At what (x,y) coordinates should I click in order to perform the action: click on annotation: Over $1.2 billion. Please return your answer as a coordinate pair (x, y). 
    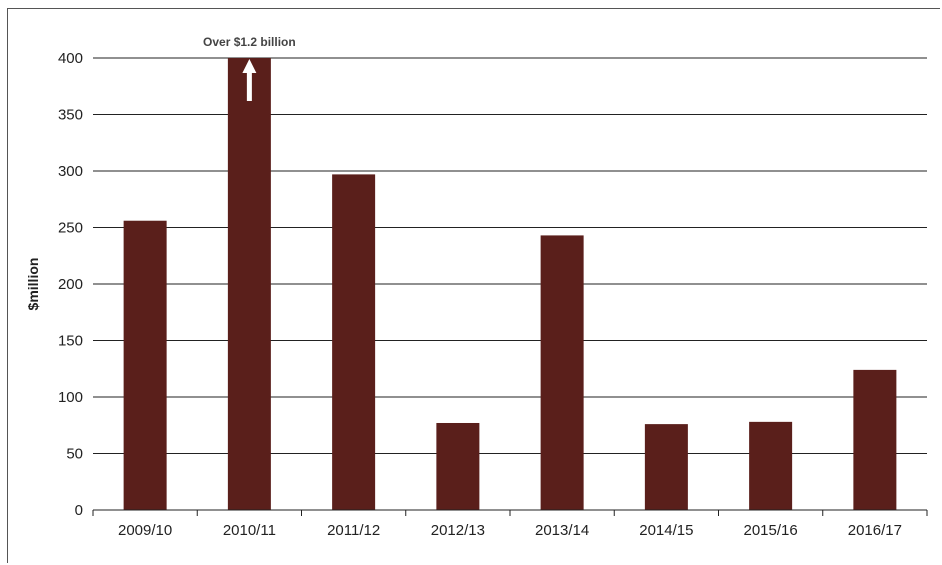
    Looking at the image, I should click on (249, 68).